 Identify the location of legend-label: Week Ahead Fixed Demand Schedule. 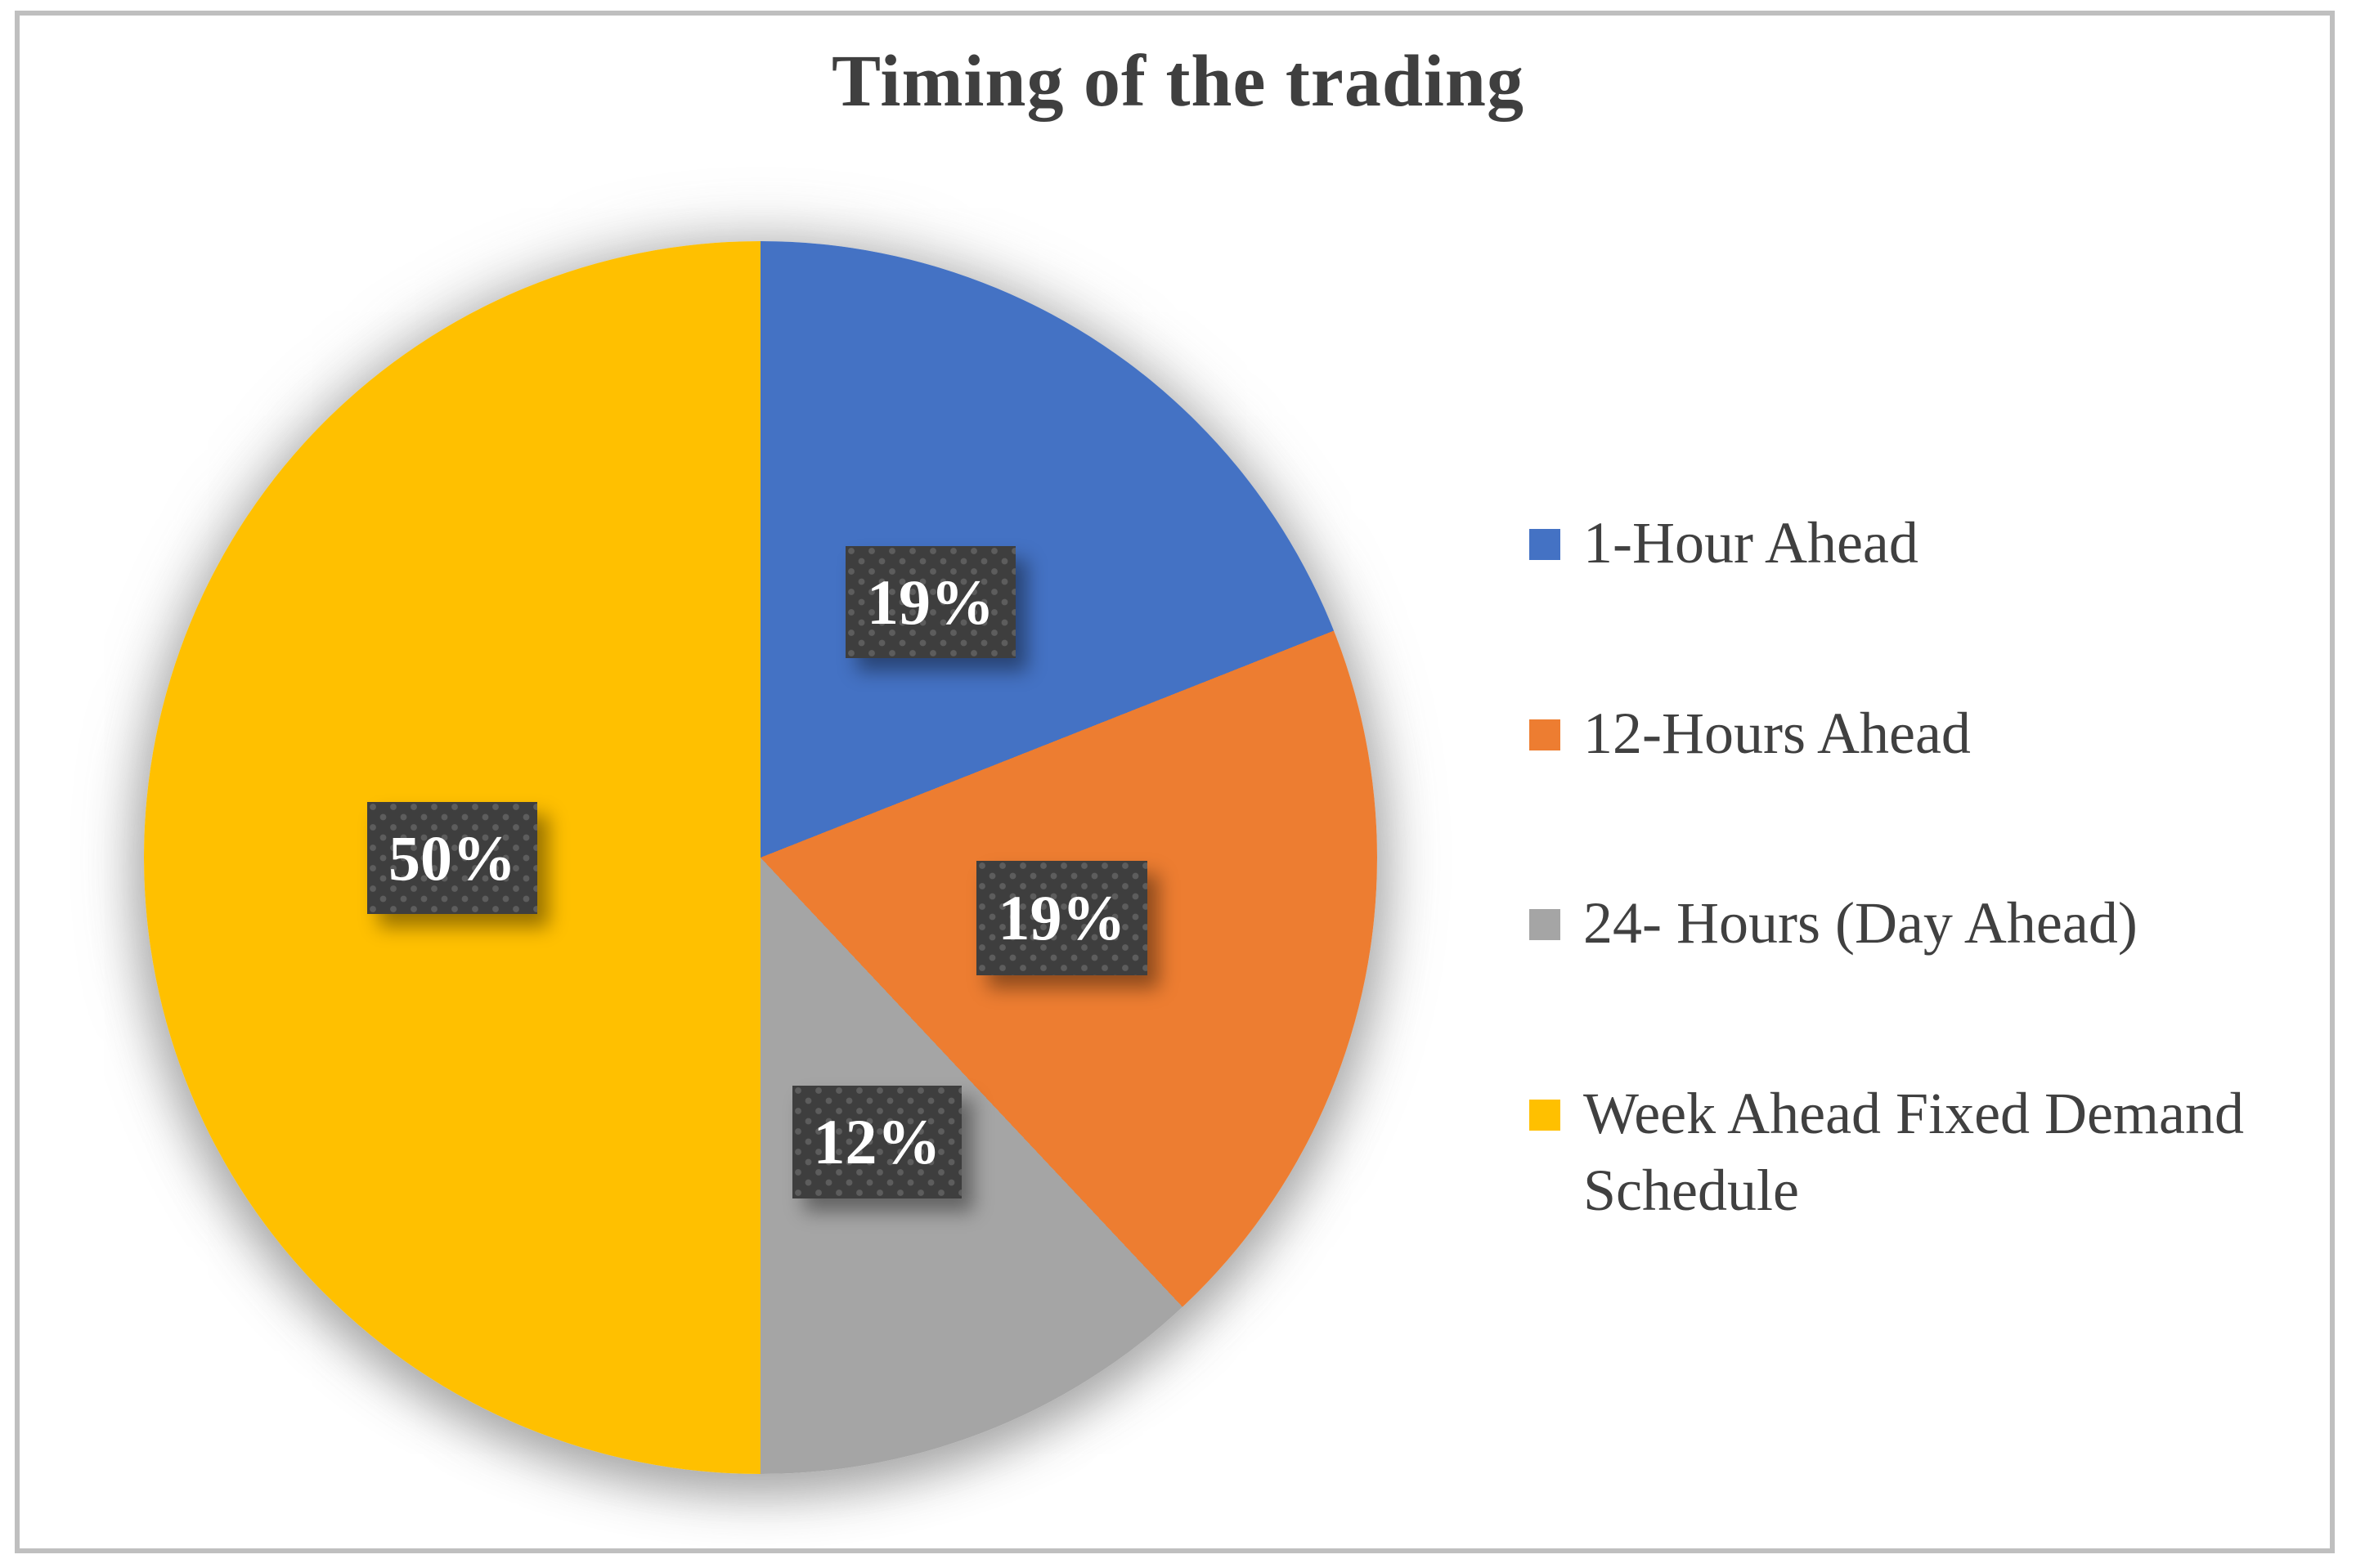
(1913, 1152).